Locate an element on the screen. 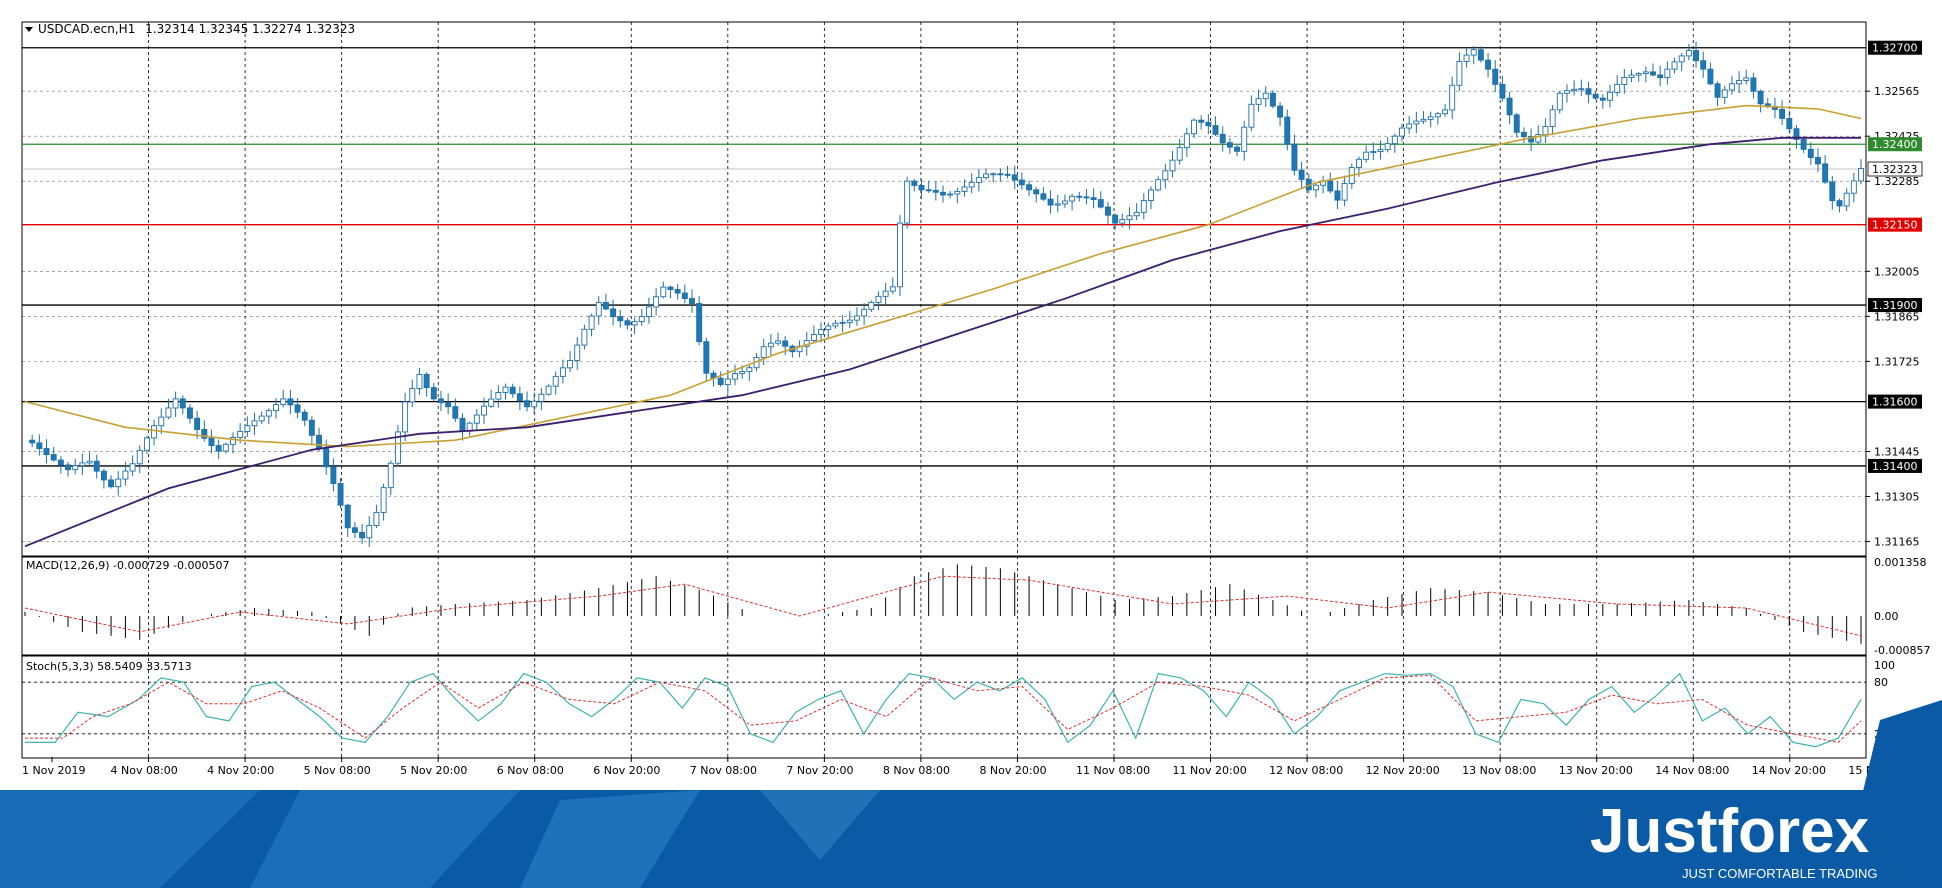 The width and height of the screenshot is (1942, 892). time-tick-label: 6 Nov 20:00 is located at coordinates (626, 770).